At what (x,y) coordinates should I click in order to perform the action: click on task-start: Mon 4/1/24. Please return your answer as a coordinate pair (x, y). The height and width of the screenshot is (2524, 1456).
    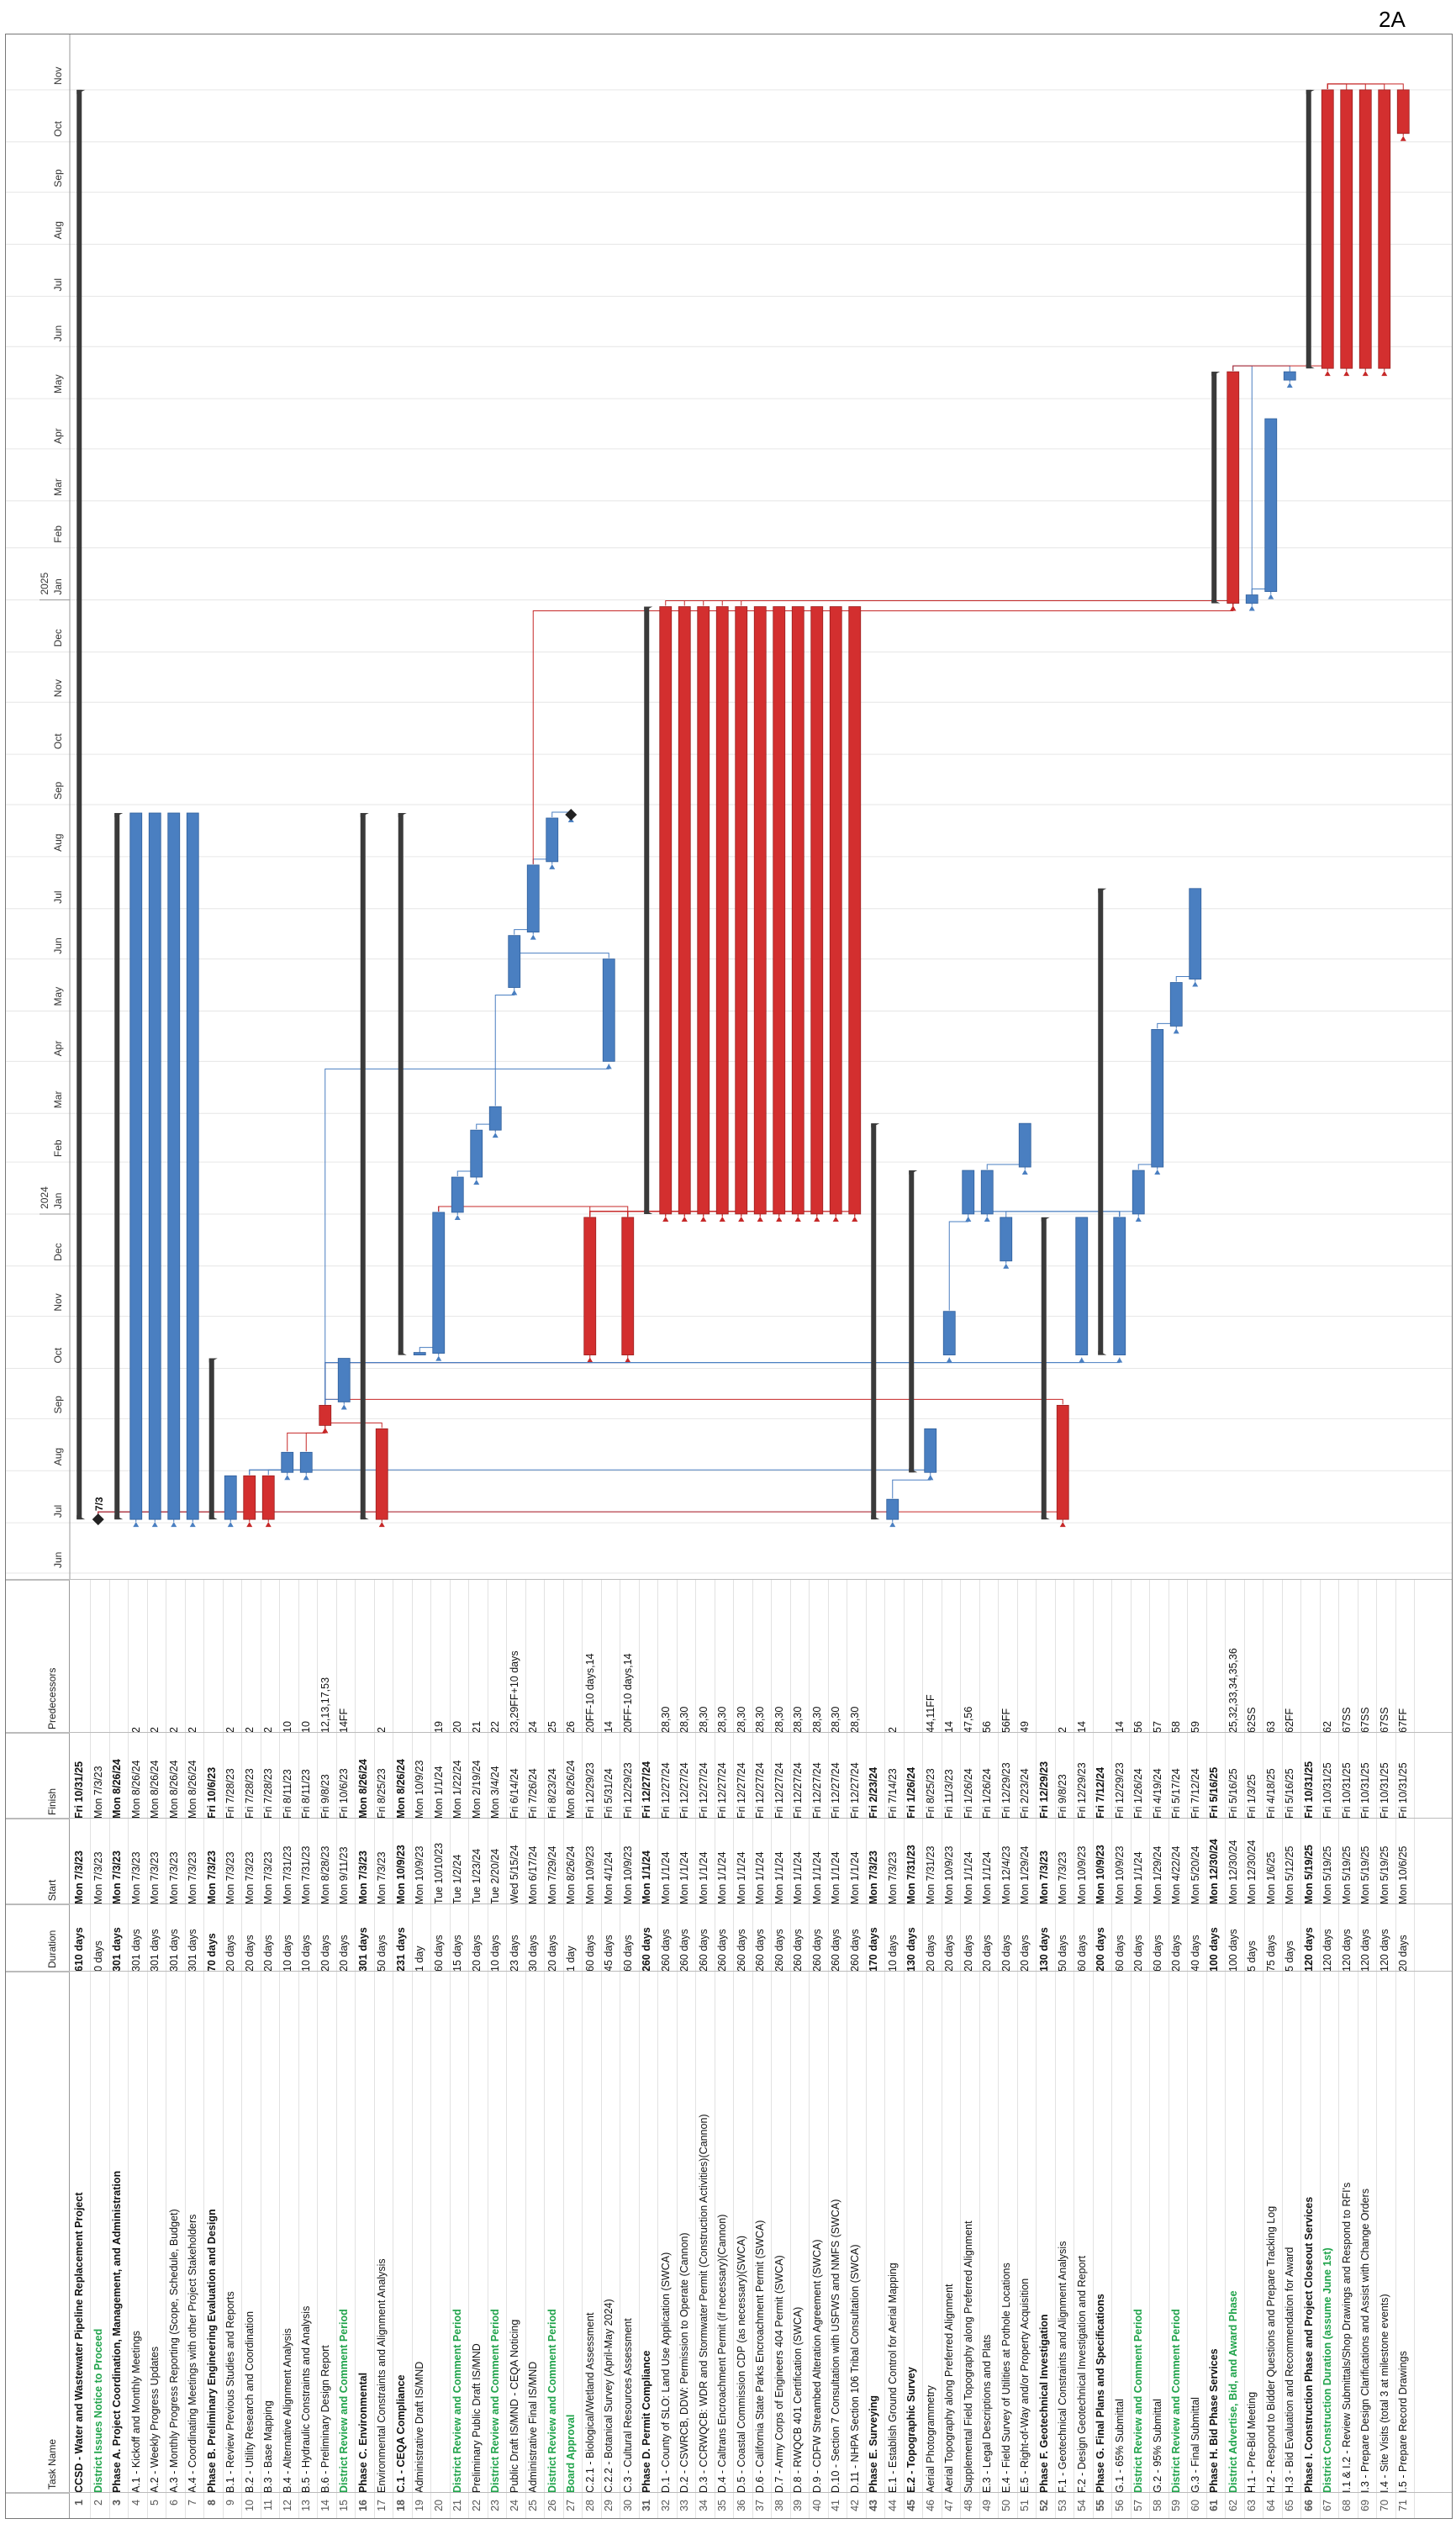
    Looking at the image, I should click on (609, 1877).